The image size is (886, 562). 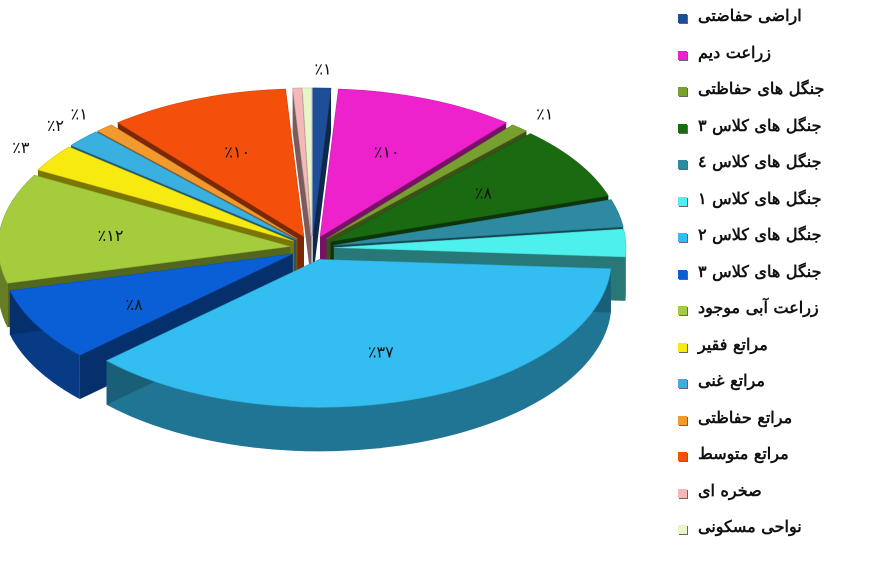 What do you see at coordinates (766, 494) in the screenshot?
I see `legend-item: صخره ای` at bounding box center [766, 494].